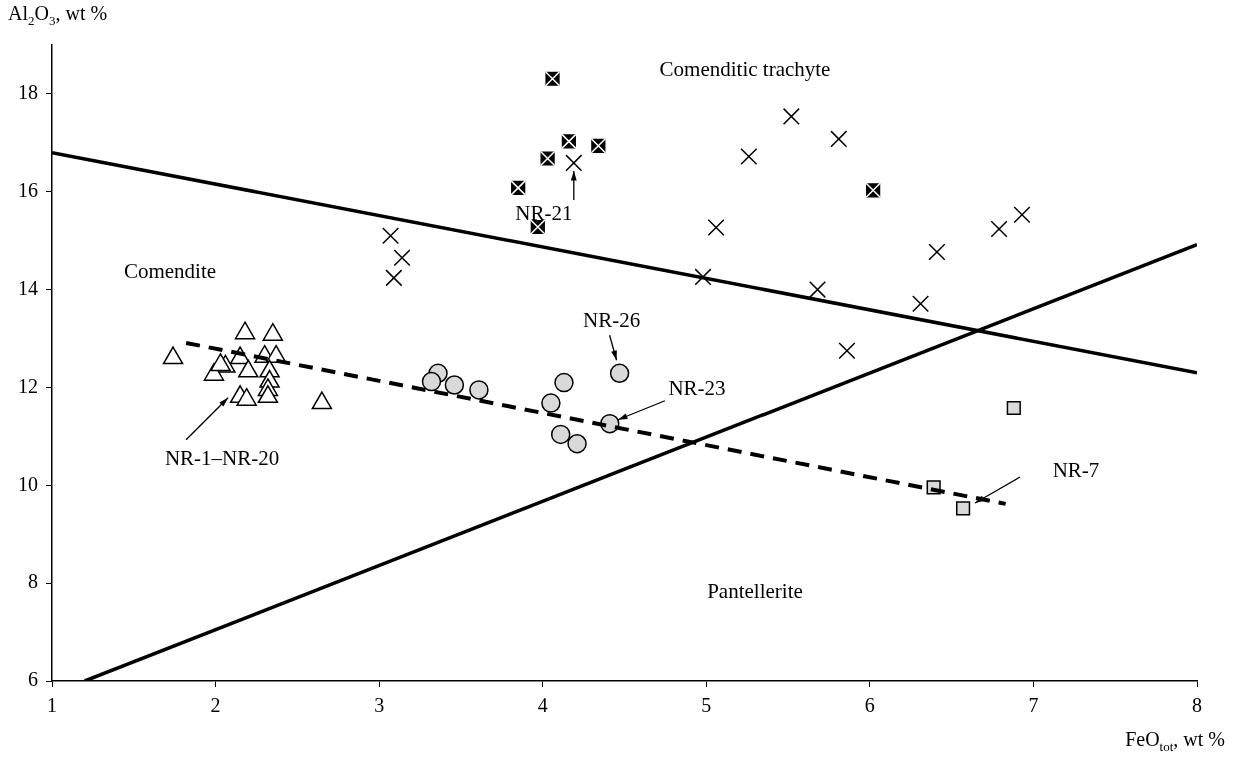 This screenshot has height=762, width=1233. What do you see at coordinates (869, 705) in the screenshot?
I see `x-tick-label: 6` at bounding box center [869, 705].